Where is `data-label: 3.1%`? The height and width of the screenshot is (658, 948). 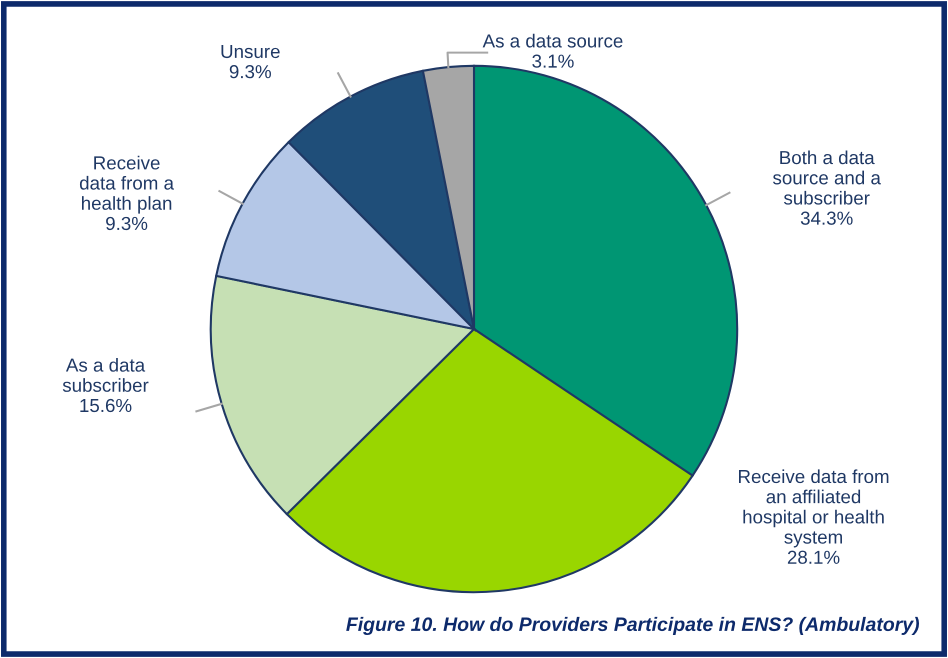 data-label: 3.1% is located at coordinates (553, 61).